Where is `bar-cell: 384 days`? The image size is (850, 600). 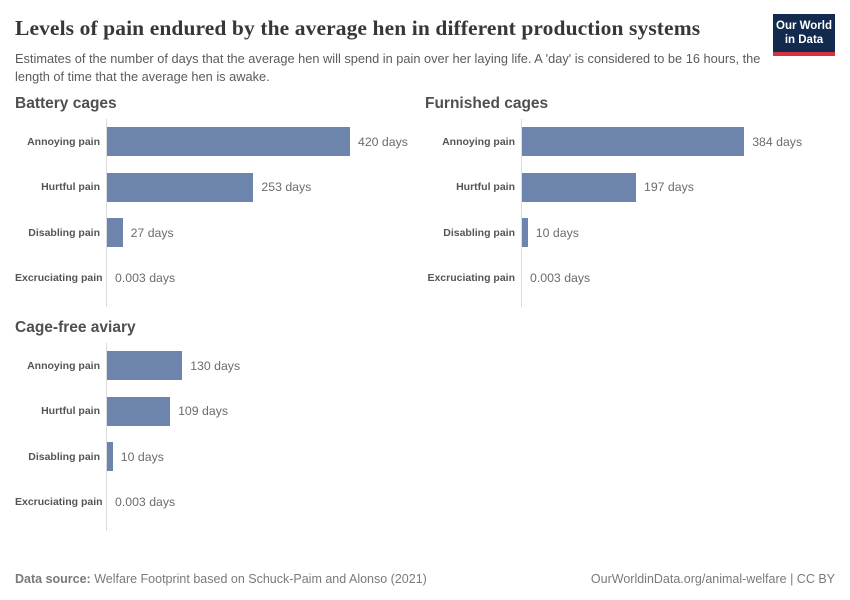
bar-cell: 384 days is located at coordinates (678, 141).